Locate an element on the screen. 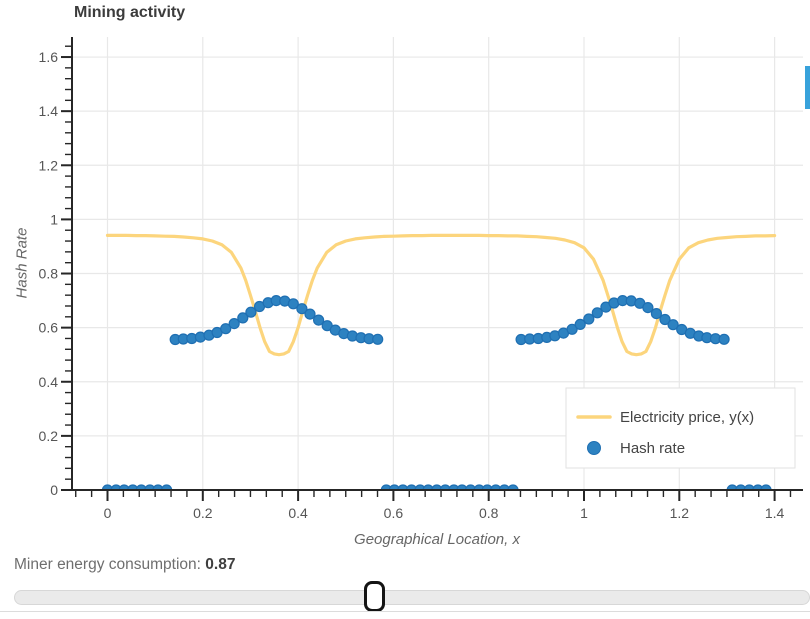  legend-item-hash-rate: Hash rate is located at coordinates (636, 448).